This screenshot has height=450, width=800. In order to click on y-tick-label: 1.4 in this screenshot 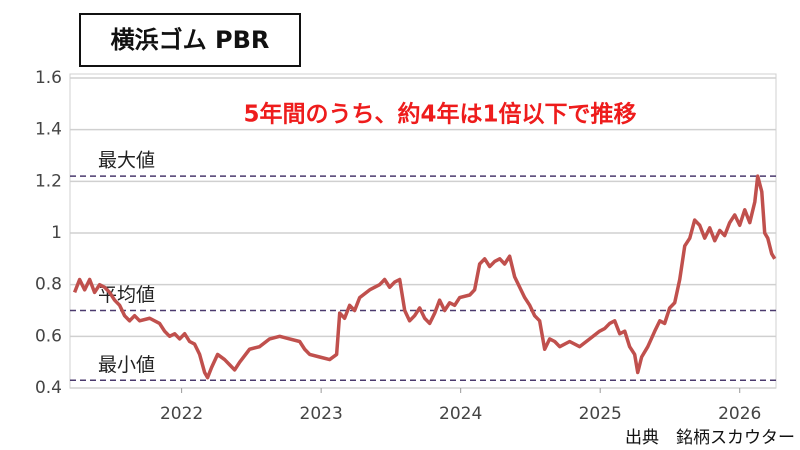, I will do `click(48, 130)`.